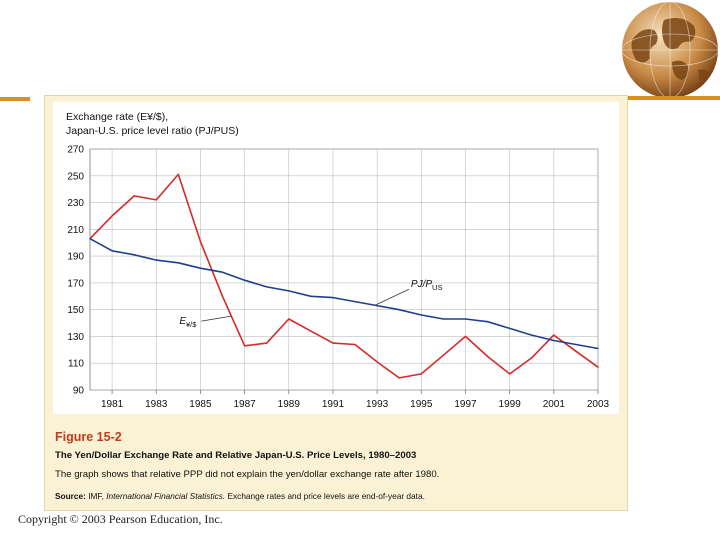 This screenshot has width=720, height=540. I want to click on y-tick-label: 90, so click(79, 391).